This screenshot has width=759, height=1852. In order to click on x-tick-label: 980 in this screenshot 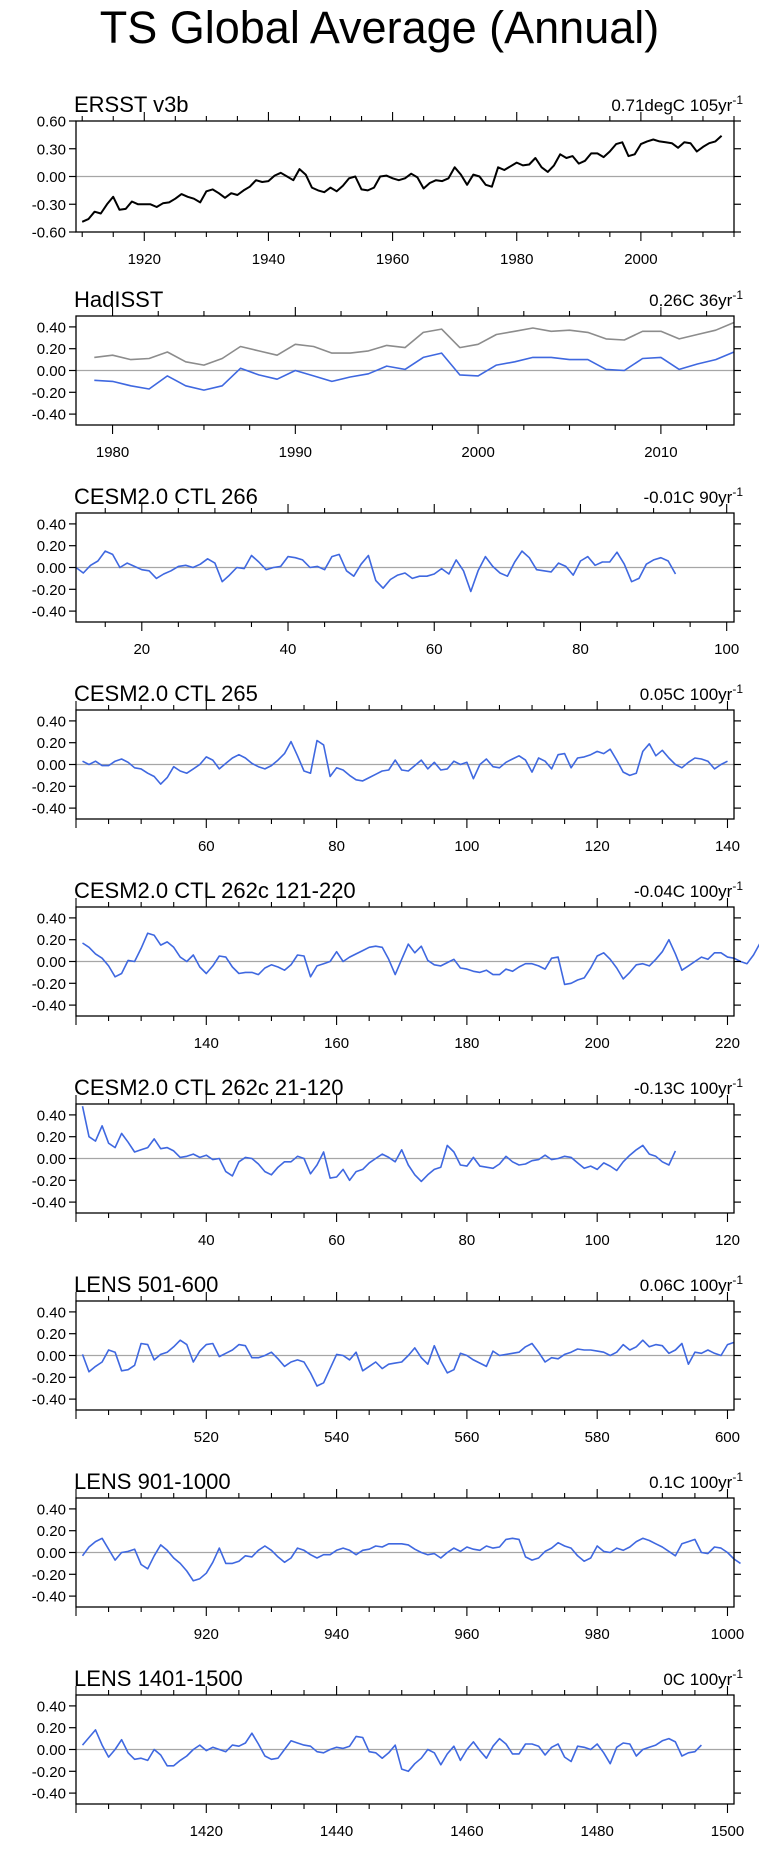, I will do `click(597, 1634)`.